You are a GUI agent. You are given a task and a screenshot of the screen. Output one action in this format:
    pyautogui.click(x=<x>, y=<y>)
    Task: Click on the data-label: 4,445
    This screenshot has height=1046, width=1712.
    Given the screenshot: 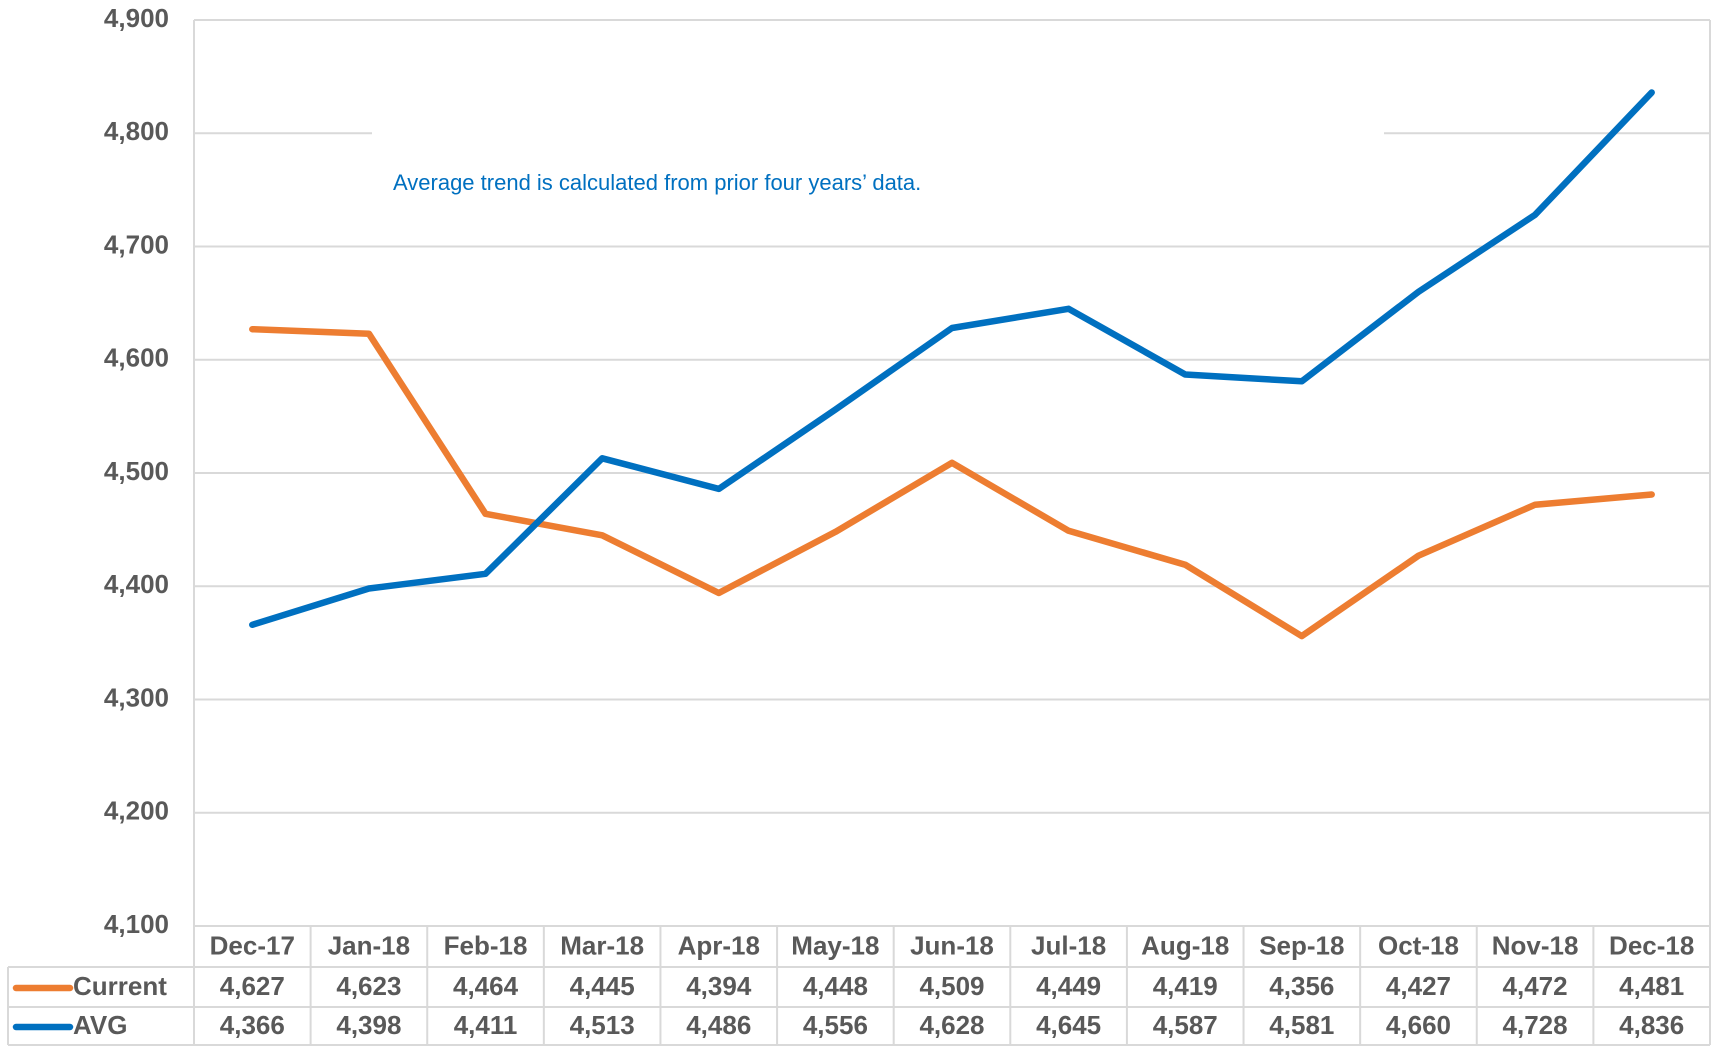 What is the action you would take?
    pyautogui.click(x=602, y=986)
    